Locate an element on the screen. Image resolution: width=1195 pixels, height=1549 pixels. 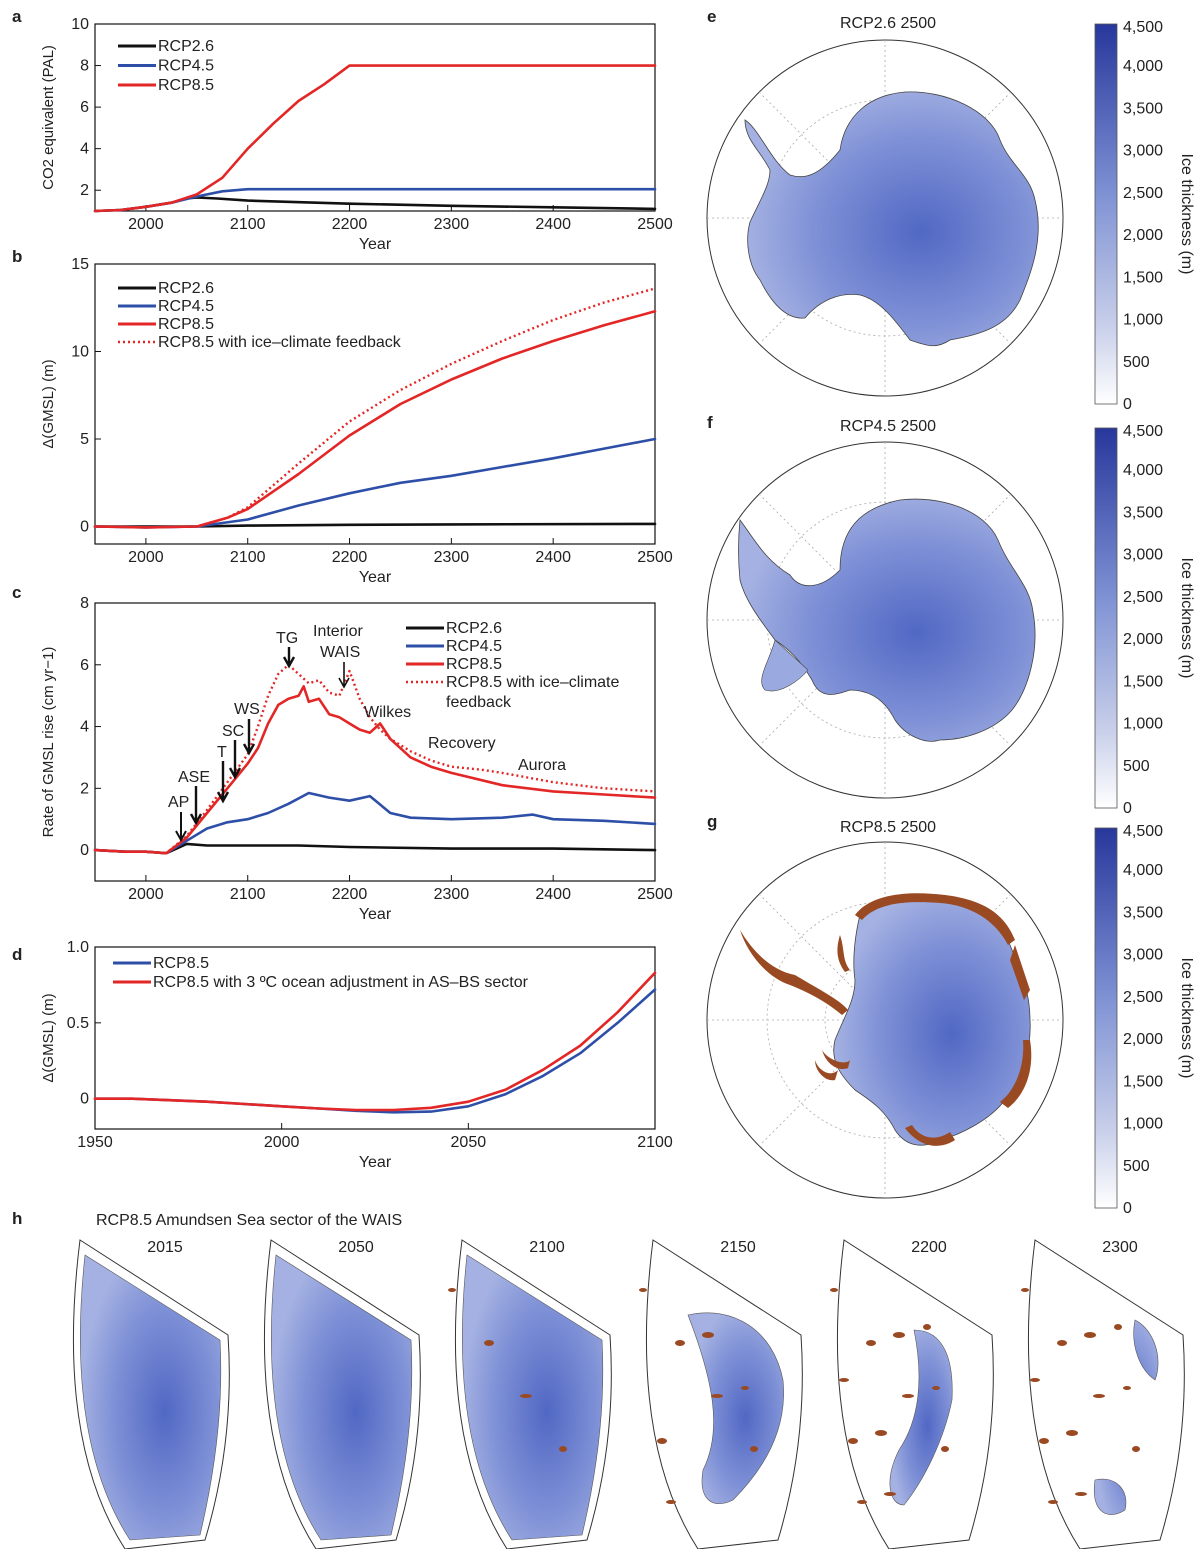
colorbar is located at coordinates (1106, 214).